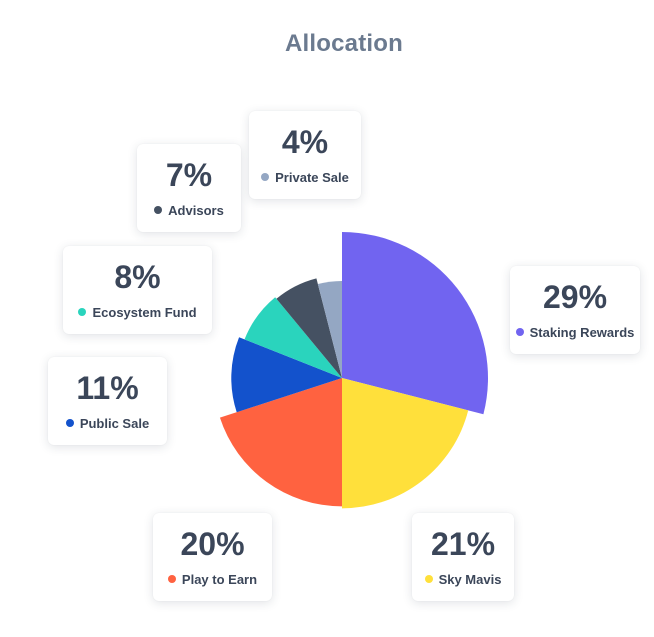 The image size is (654, 637). I want to click on card-sky-mavis: 21% Sky Mavis, so click(463, 557).